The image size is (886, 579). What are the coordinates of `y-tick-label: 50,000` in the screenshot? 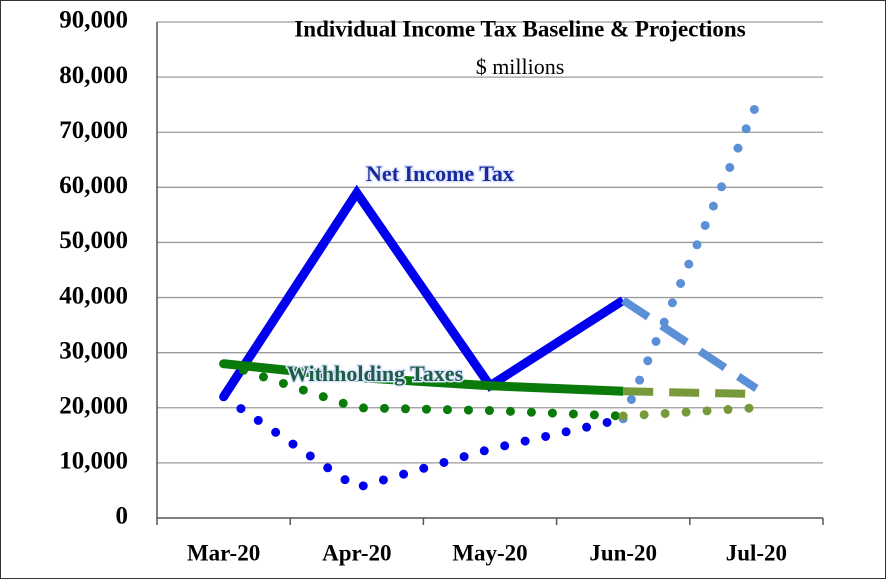 It's located at (93, 240).